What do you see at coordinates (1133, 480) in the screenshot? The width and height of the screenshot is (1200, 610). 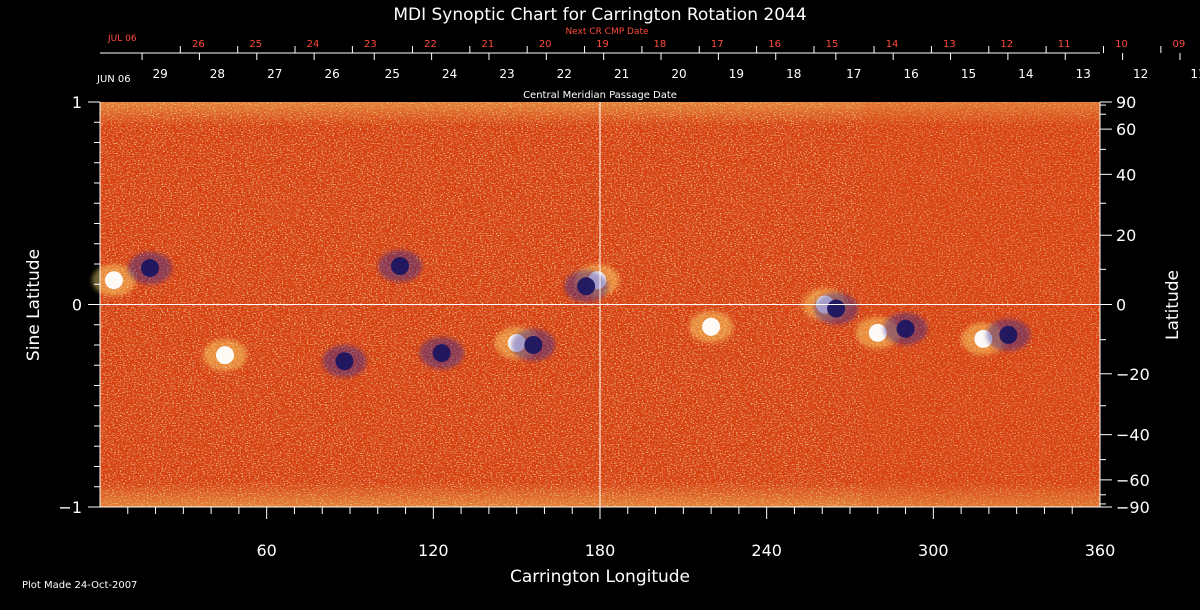 I see `y-right-tick-label: −60` at bounding box center [1133, 480].